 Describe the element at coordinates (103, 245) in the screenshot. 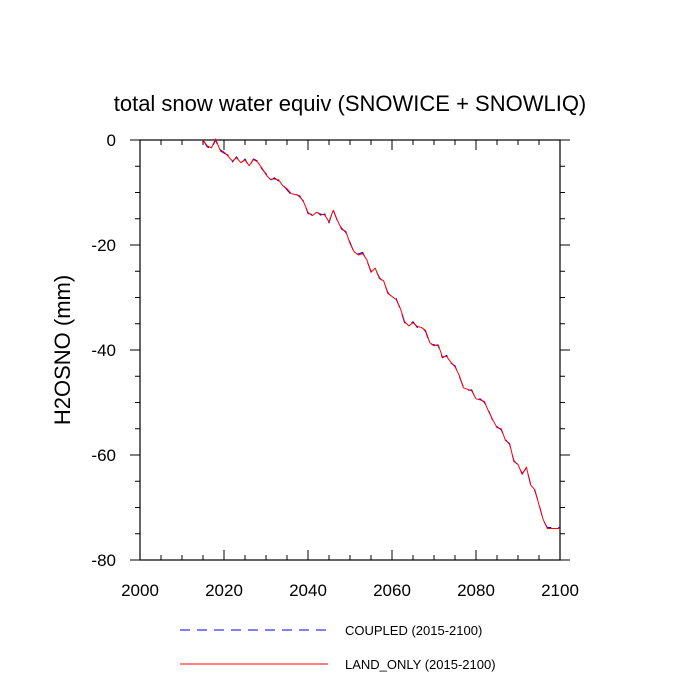

I see `y-tick-label: -20` at that location.